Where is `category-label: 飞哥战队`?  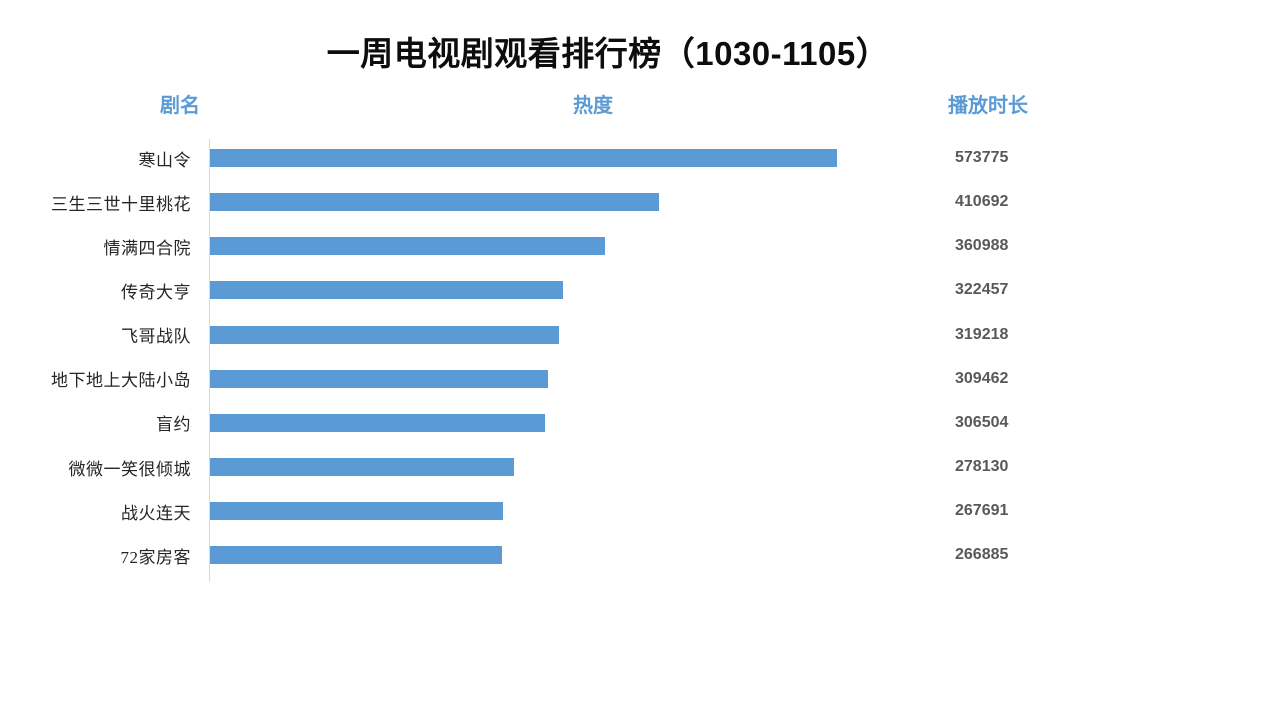
category-label: 飞哥战队 is located at coordinates (156, 337).